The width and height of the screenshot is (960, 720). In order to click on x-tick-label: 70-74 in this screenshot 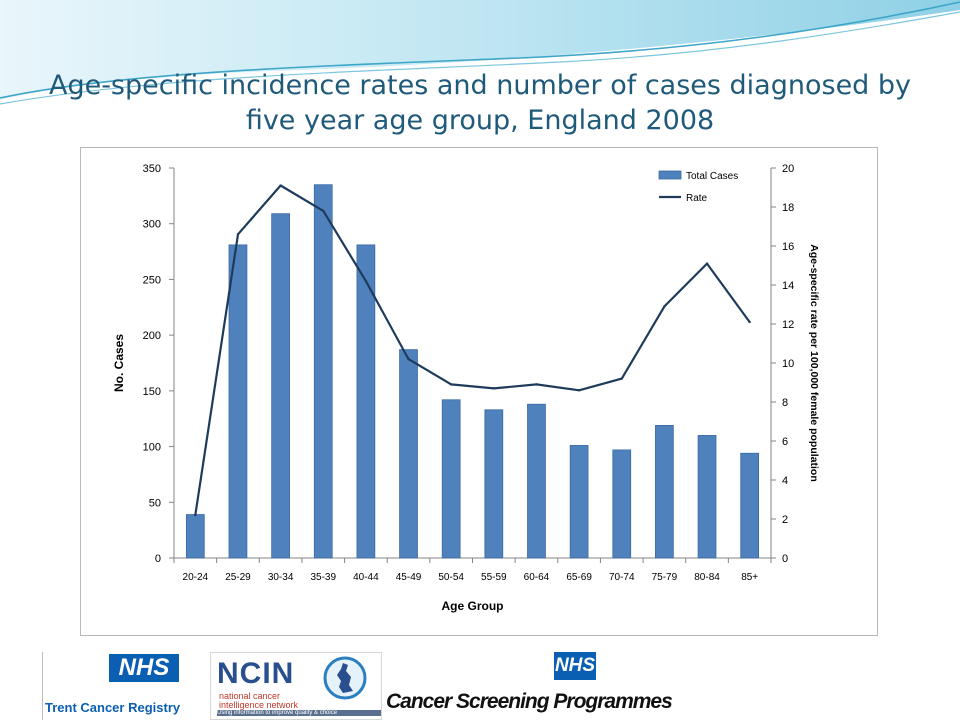, I will do `click(622, 577)`.